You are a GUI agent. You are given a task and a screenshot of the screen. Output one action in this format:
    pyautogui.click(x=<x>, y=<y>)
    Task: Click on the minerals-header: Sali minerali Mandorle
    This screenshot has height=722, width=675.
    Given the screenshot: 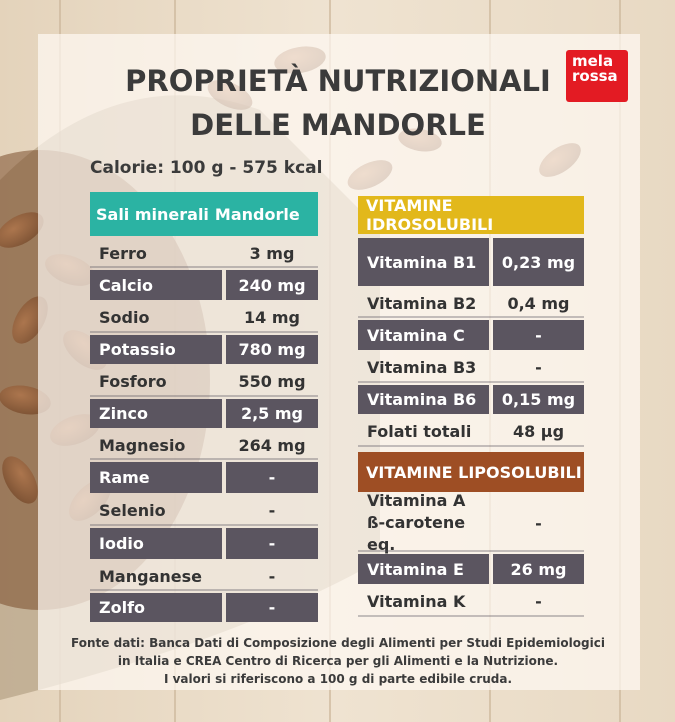 What is the action you would take?
    pyautogui.click(x=204, y=214)
    